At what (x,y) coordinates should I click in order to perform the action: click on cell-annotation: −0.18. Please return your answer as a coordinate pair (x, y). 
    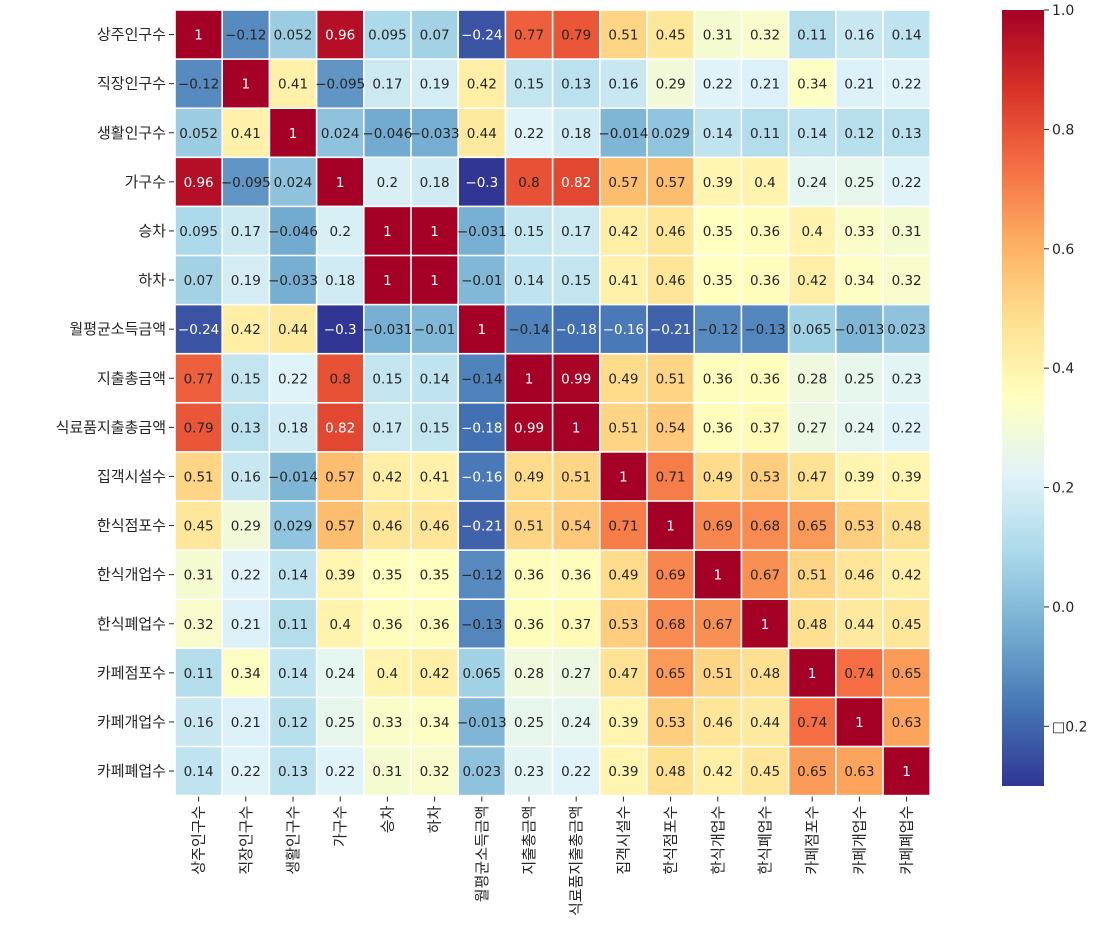
    Looking at the image, I should click on (576, 330).